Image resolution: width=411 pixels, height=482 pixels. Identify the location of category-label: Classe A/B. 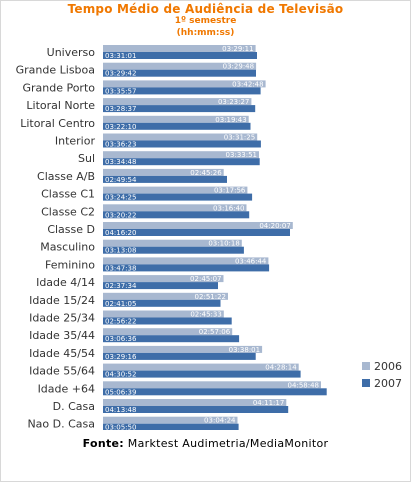
(66, 176).